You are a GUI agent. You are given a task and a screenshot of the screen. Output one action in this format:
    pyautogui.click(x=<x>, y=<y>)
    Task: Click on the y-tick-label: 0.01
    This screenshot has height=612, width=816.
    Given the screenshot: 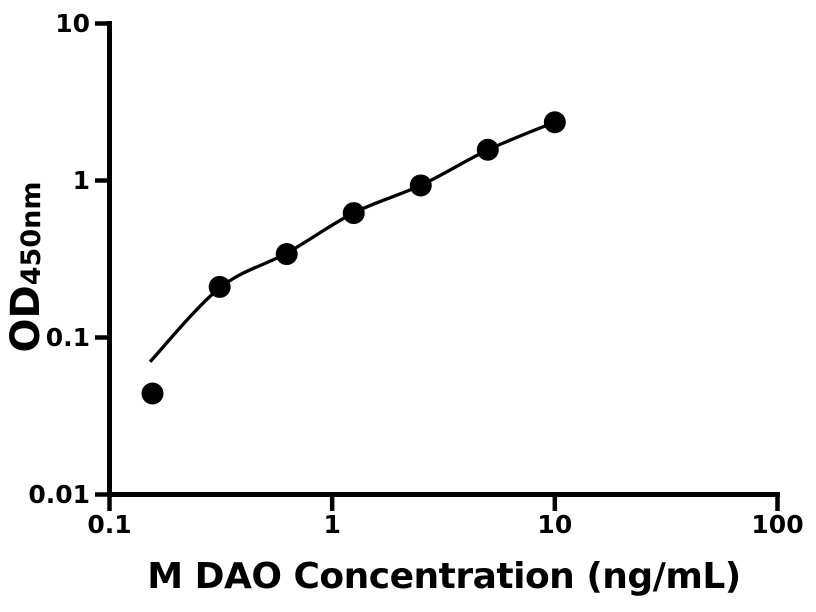 What is the action you would take?
    pyautogui.click(x=59, y=494)
    